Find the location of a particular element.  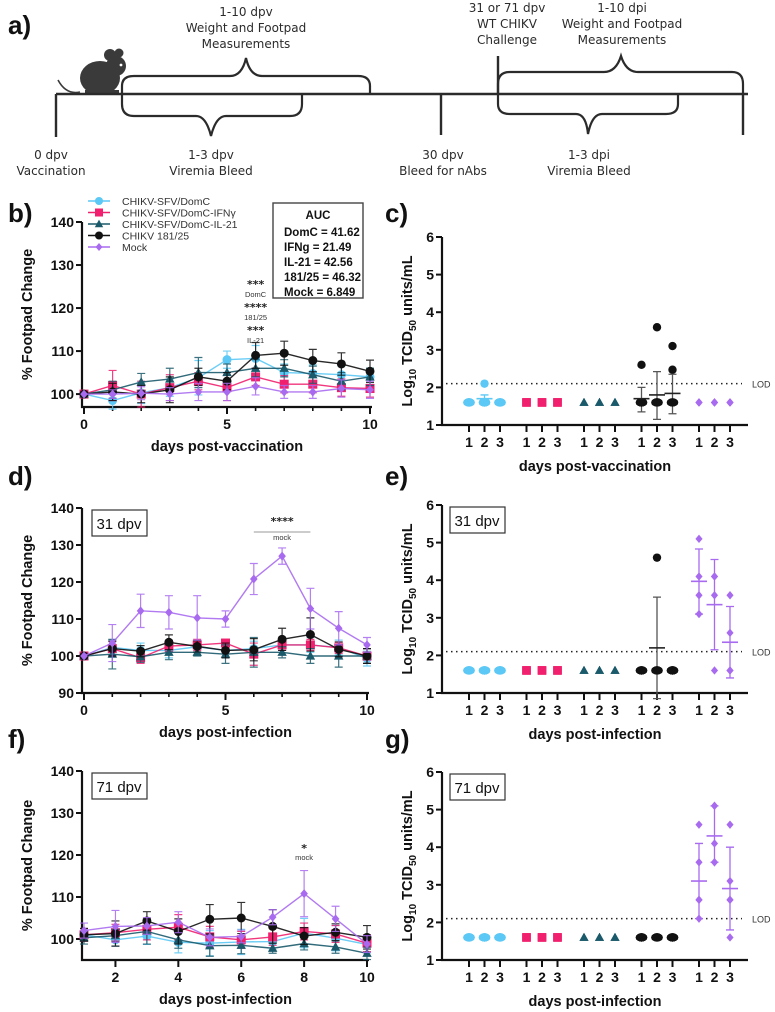

series-line-DomC is located at coordinates (225, 939).